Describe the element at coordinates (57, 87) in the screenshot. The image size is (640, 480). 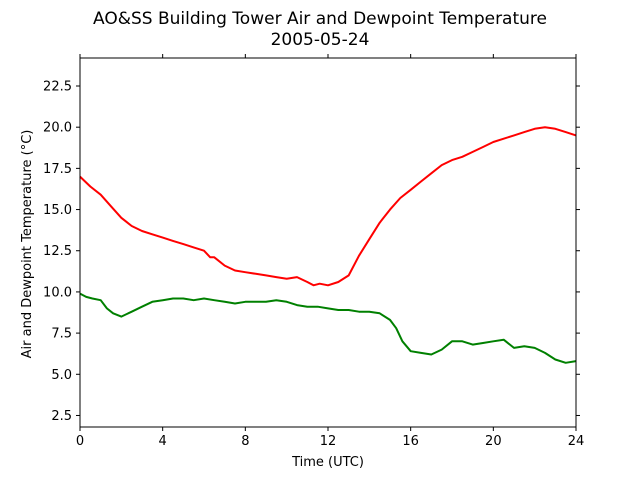
I see `y-tick-label: 22.5` at that location.